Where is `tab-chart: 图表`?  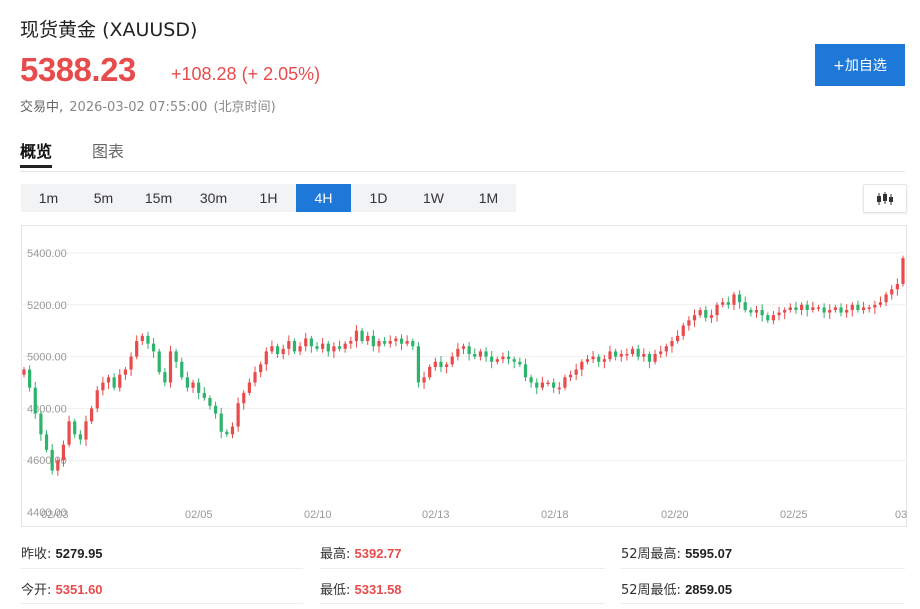 tab-chart: 图表 is located at coordinates (108, 151).